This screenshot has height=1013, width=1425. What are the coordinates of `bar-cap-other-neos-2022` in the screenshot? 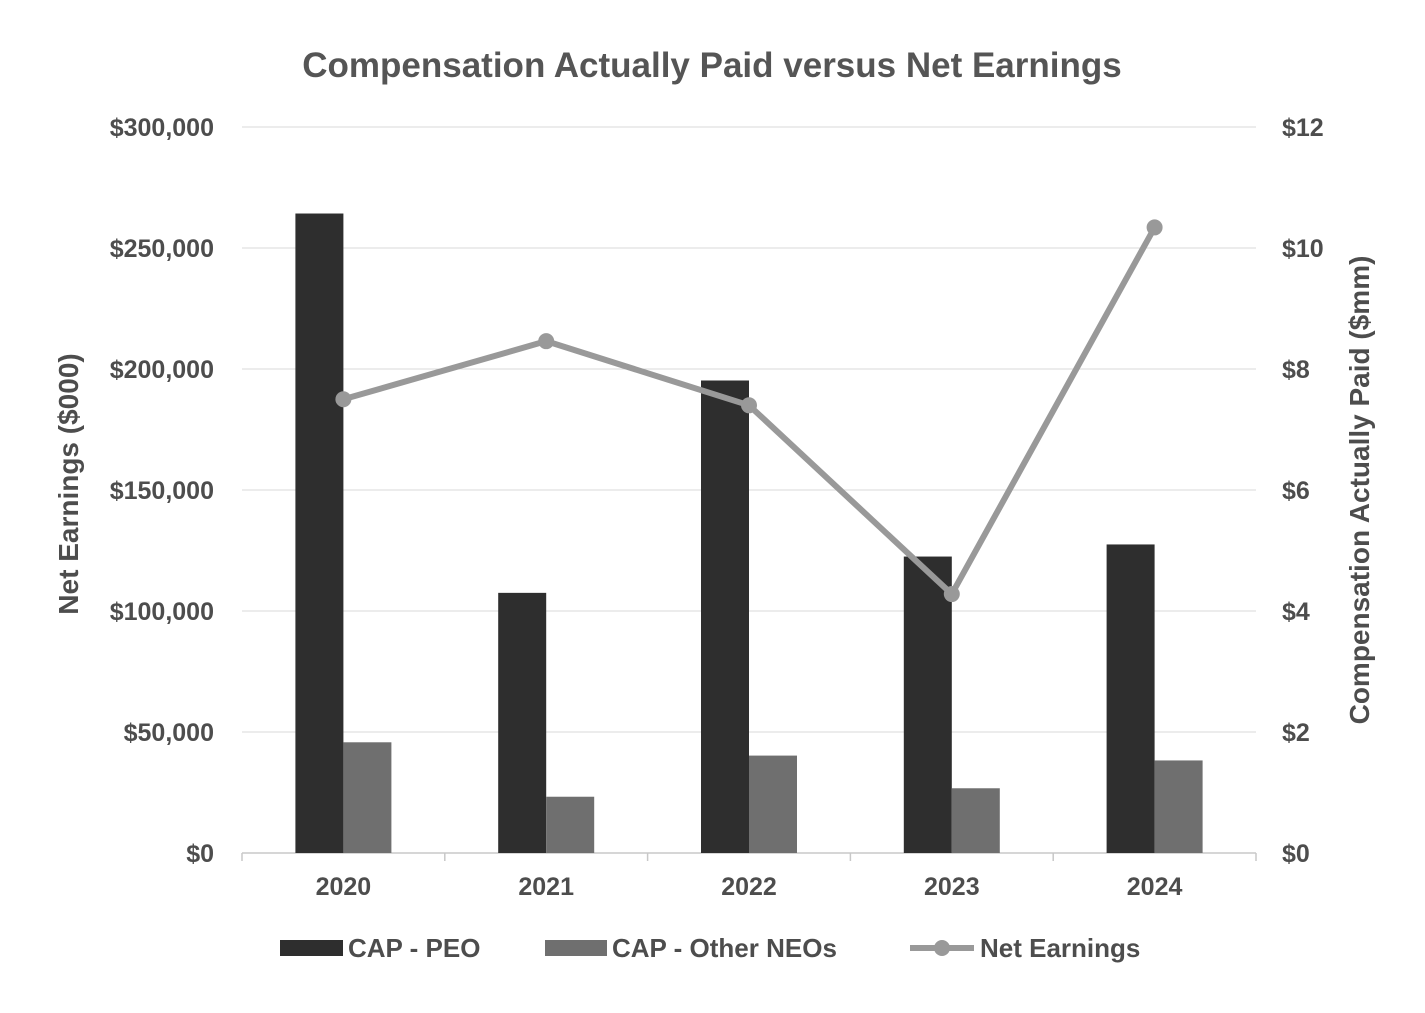 It's located at (773, 804).